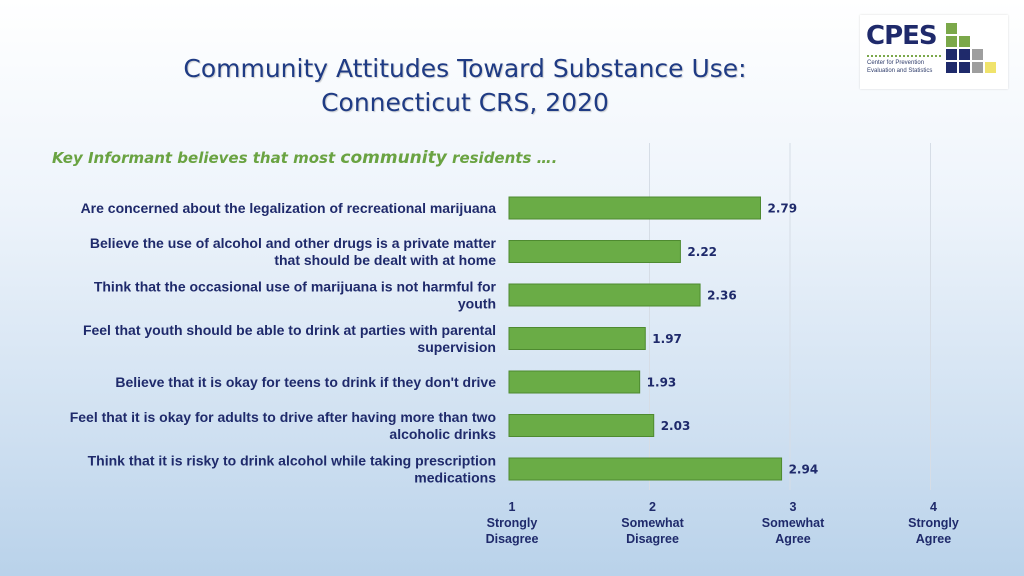 The image size is (1024, 576). Describe the element at coordinates (512, 539) in the screenshot. I see `x-tick-label-1-line-3: Disagree` at that location.